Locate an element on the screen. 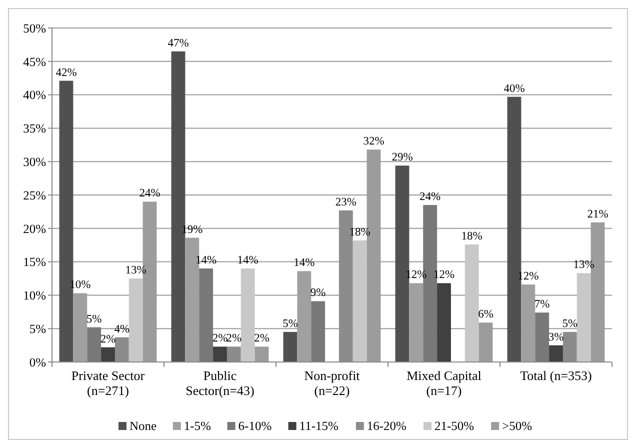  y-tick-label: 30% is located at coordinates (34, 161).